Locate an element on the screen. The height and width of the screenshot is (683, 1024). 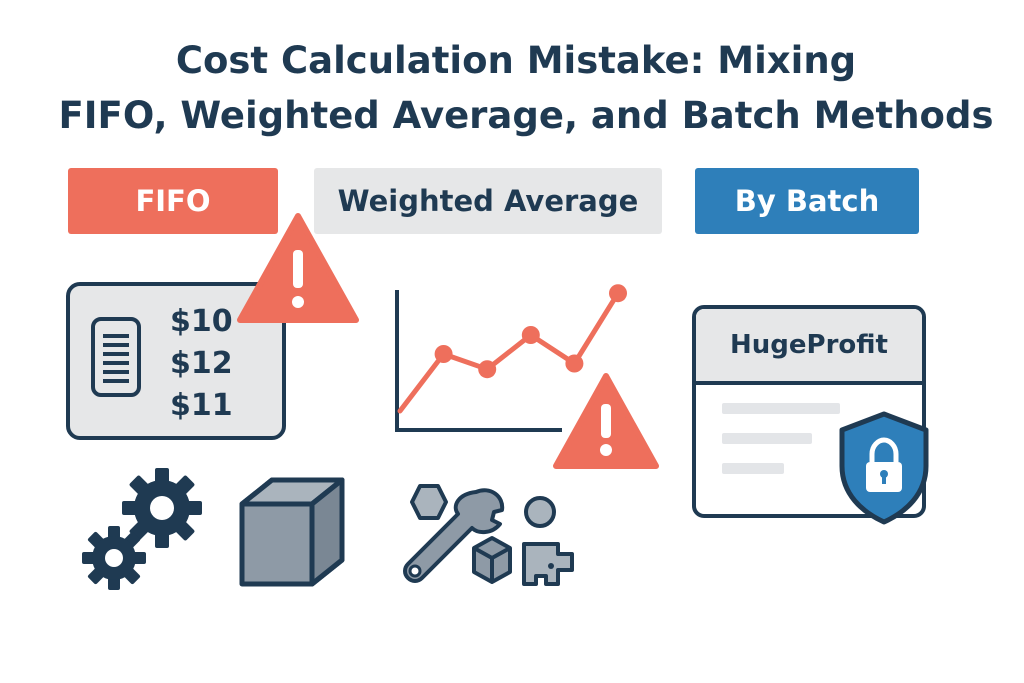
method-label-fifo: FIFO is located at coordinates (173, 201).